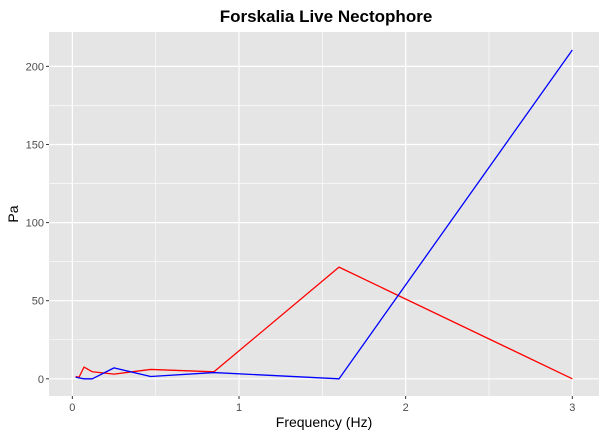 The height and width of the screenshot is (437, 607). Describe the element at coordinates (322, 405) in the screenshot. I see `x-axis-ticks: 0 1 2 3` at that location.